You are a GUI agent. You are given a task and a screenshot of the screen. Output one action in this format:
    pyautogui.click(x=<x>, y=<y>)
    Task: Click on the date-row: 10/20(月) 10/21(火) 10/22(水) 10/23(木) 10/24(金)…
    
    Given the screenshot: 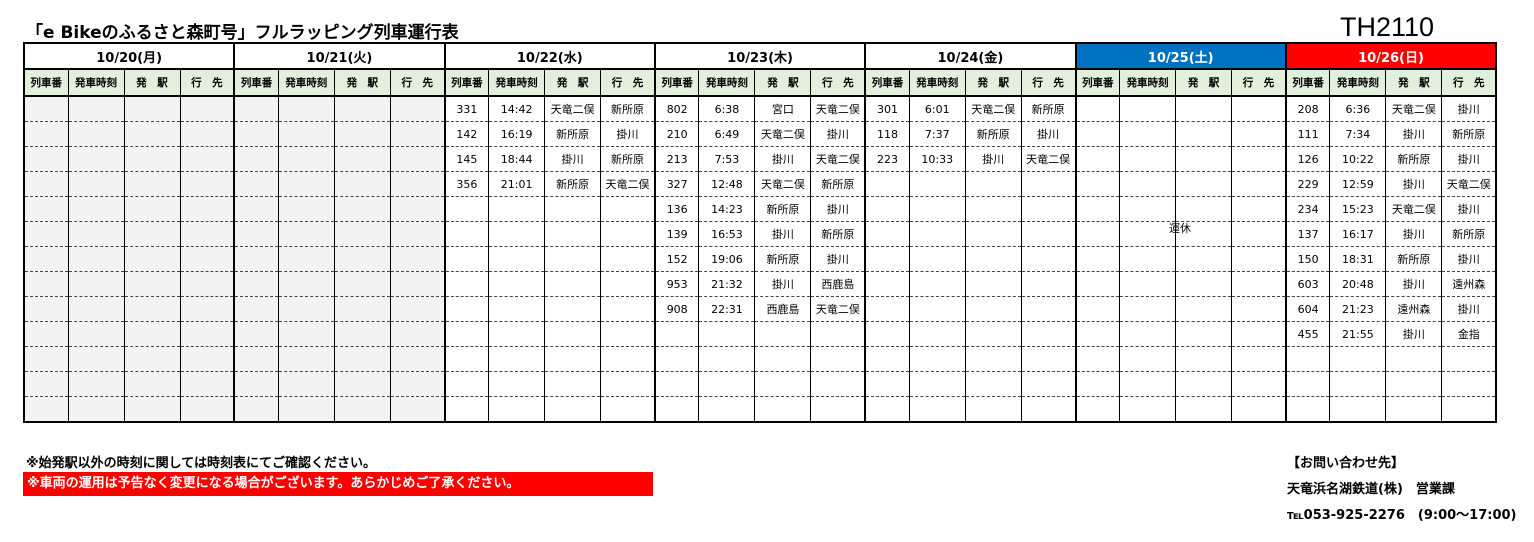 What is the action you would take?
    pyautogui.click(x=760, y=56)
    